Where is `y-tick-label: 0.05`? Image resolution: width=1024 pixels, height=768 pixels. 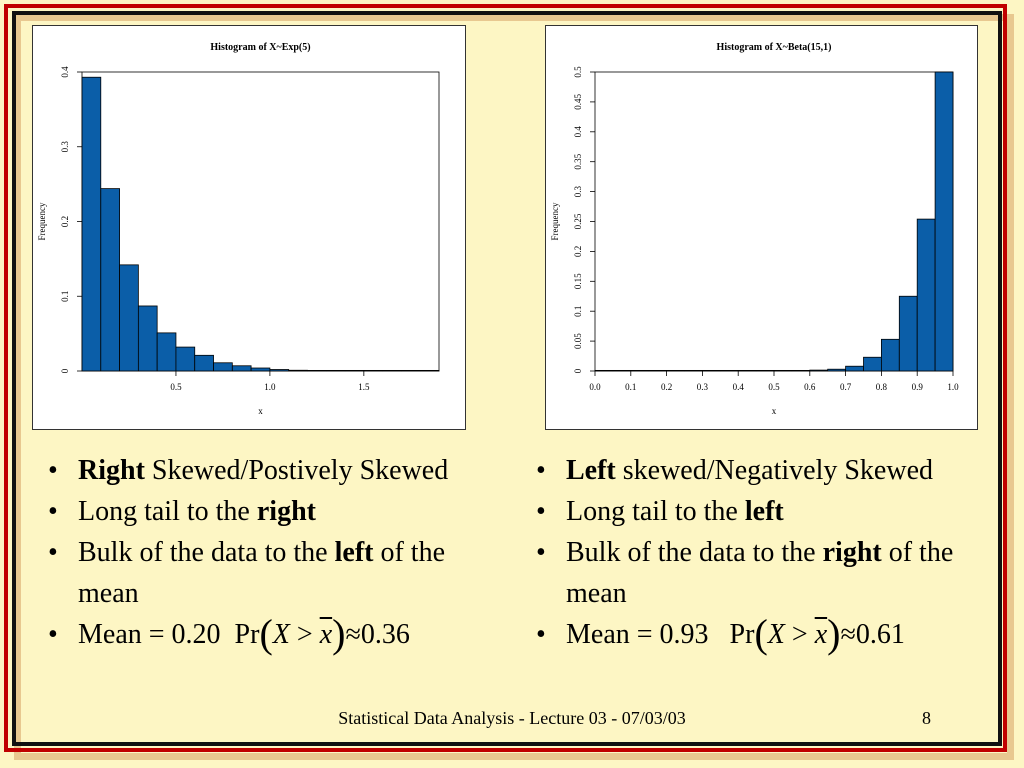
y-tick-label: 0.05 is located at coordinates (578, 341).